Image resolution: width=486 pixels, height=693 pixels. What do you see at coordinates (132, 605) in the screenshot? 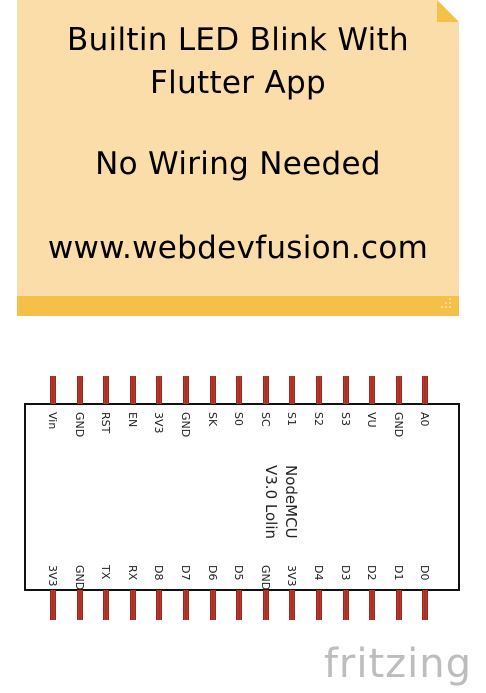
I see `bottom-pin-rx` at bounding box center [132, 605].